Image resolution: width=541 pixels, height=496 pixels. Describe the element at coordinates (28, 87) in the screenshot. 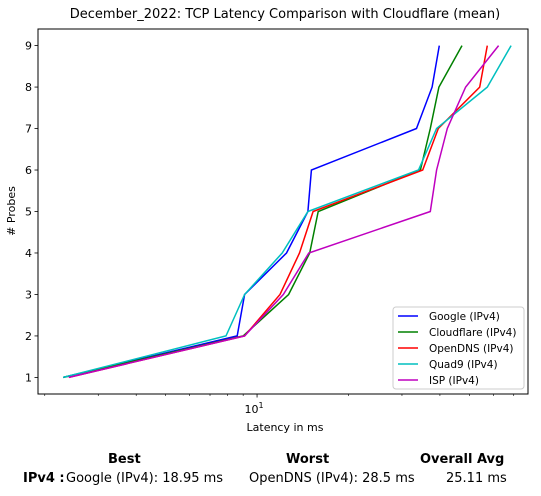

I see `y-tick-label: 8` at that location.